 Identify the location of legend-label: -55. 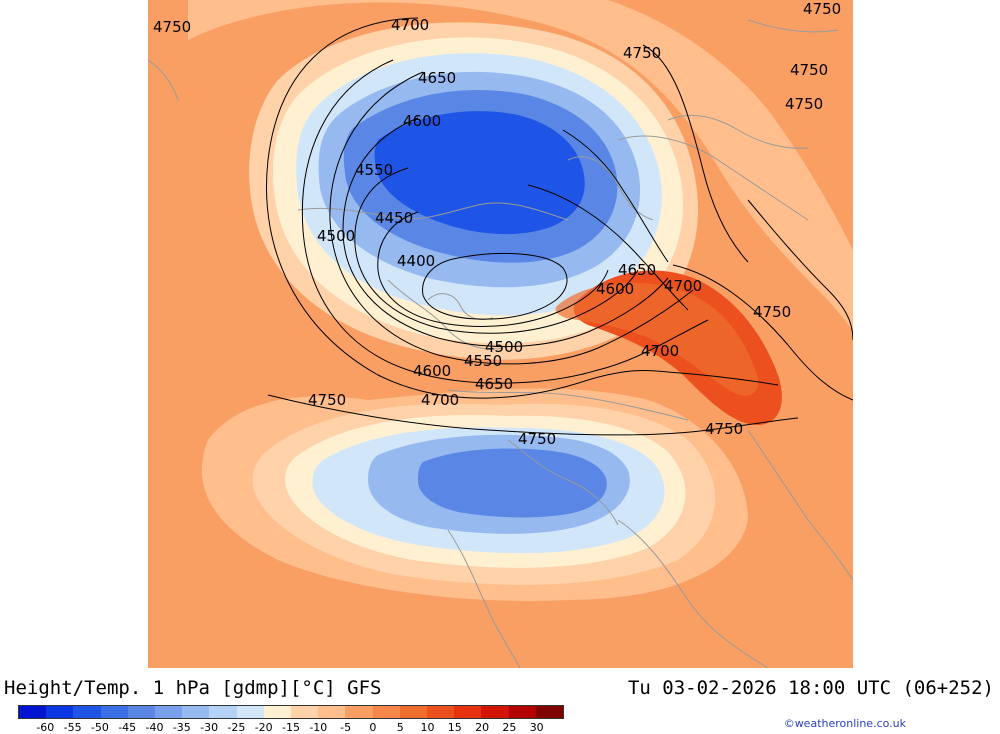
(72, 727).